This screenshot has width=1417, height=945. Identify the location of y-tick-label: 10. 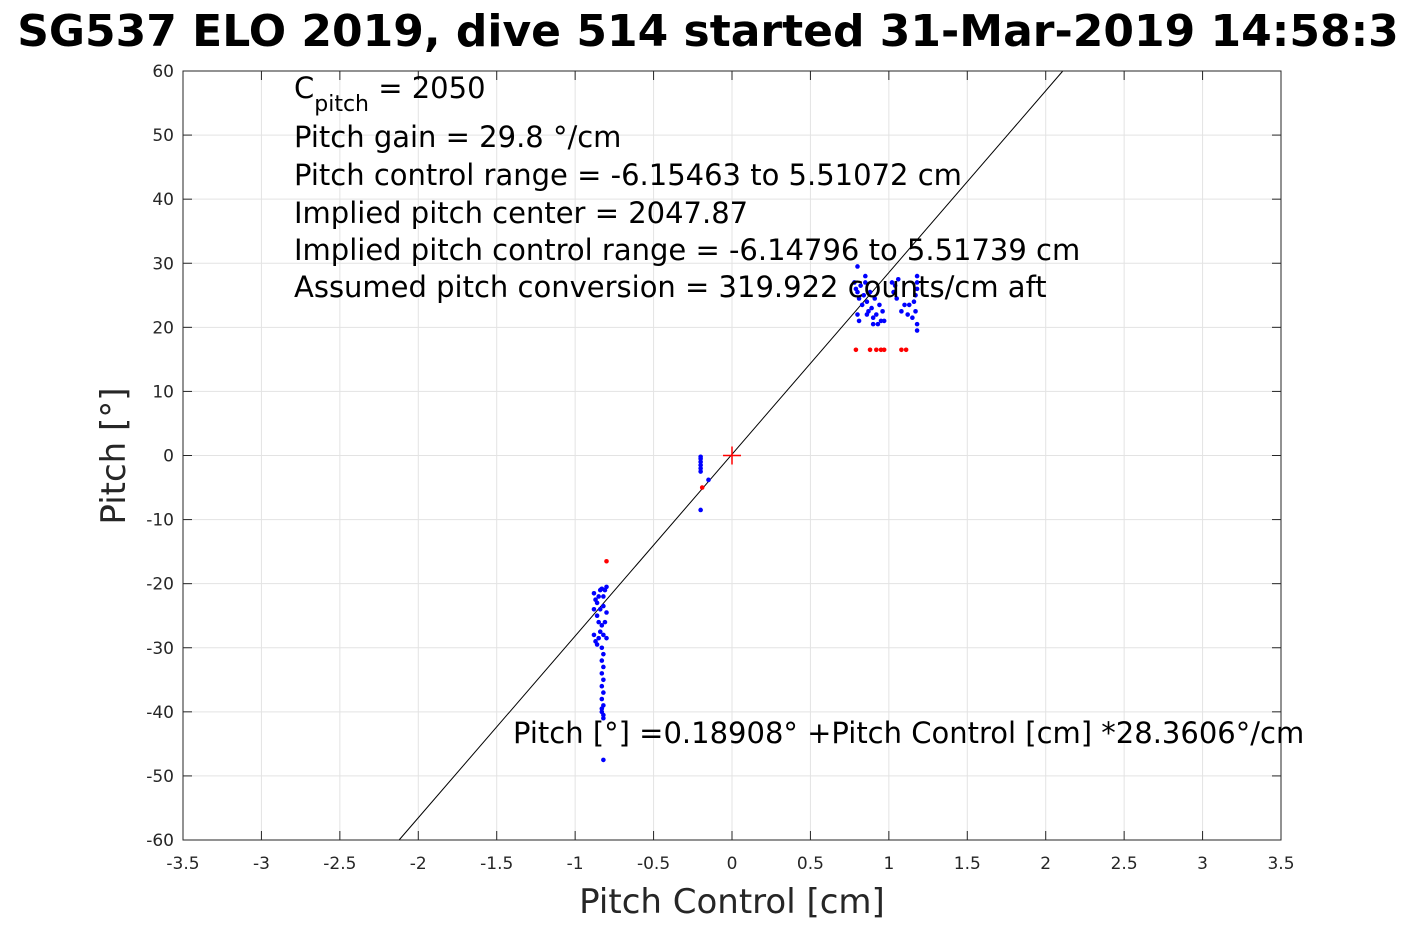
(163, 392).